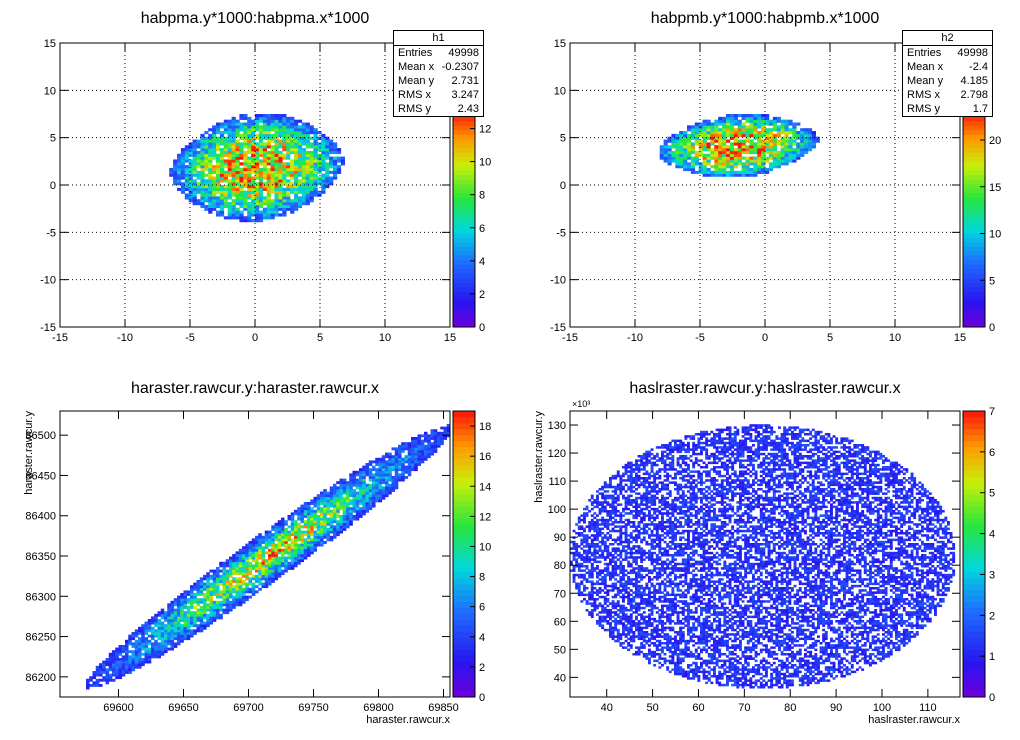  I want to click on heatmap-cells, so click(739, 145).